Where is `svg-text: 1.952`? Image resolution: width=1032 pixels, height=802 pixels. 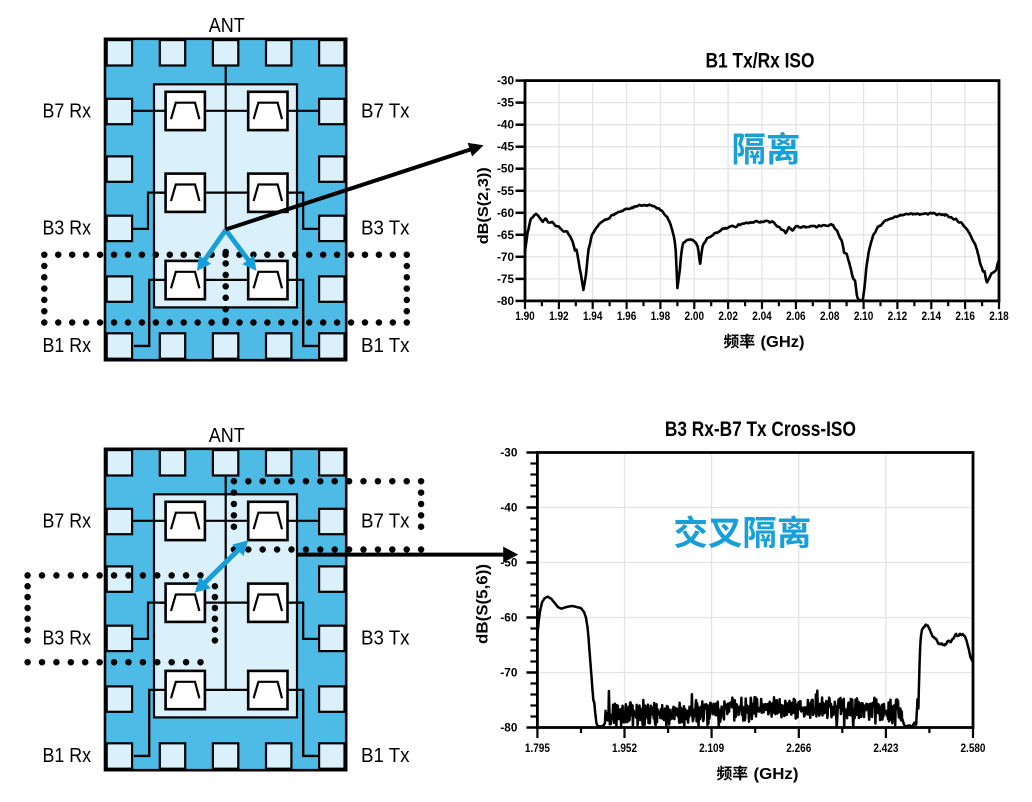
svg-text: 1.952 is located at coordinates (624, 748).